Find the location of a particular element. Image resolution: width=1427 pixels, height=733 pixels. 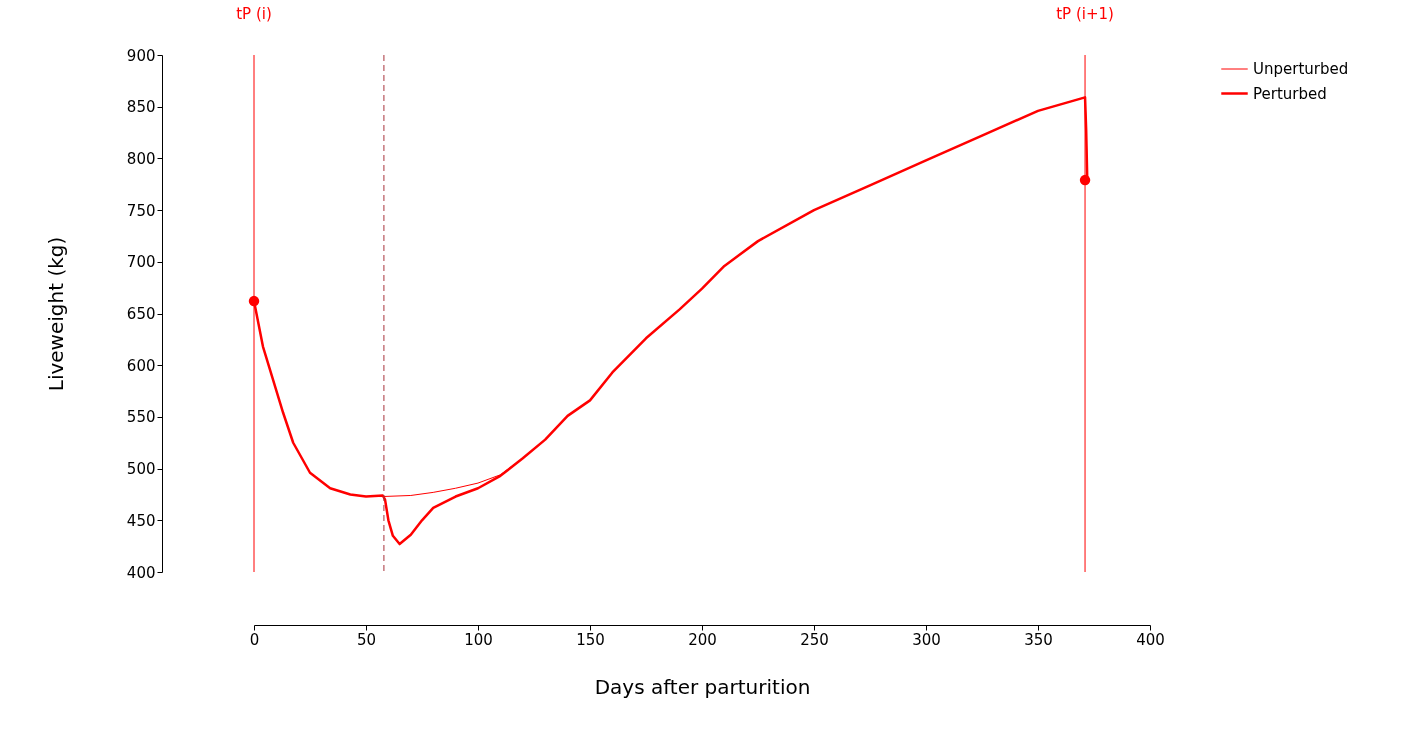

y-tick-label: 650 is located at coordinates (141, 314).